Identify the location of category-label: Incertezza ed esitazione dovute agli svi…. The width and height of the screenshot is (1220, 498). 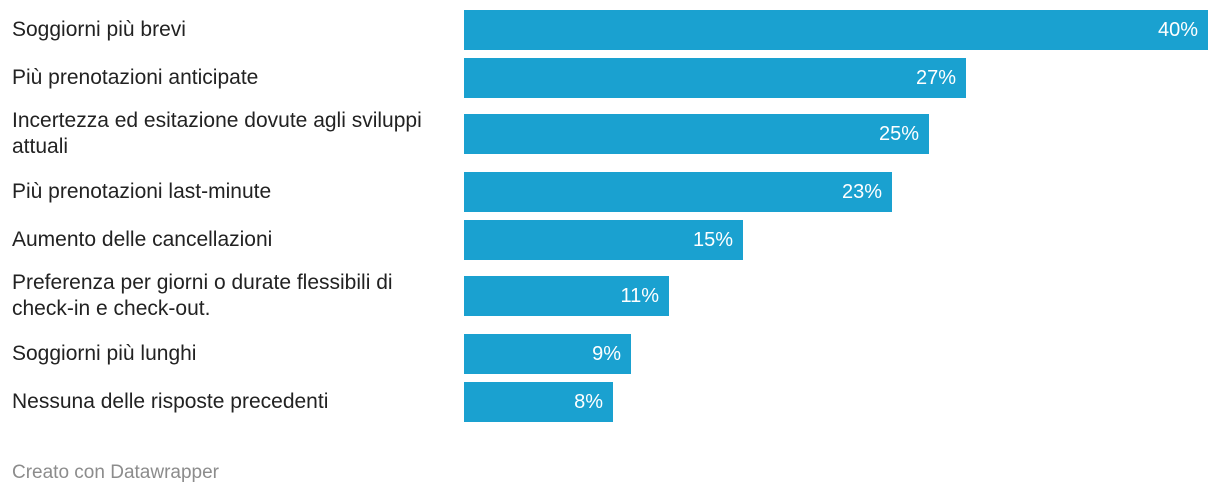
(217, 133).